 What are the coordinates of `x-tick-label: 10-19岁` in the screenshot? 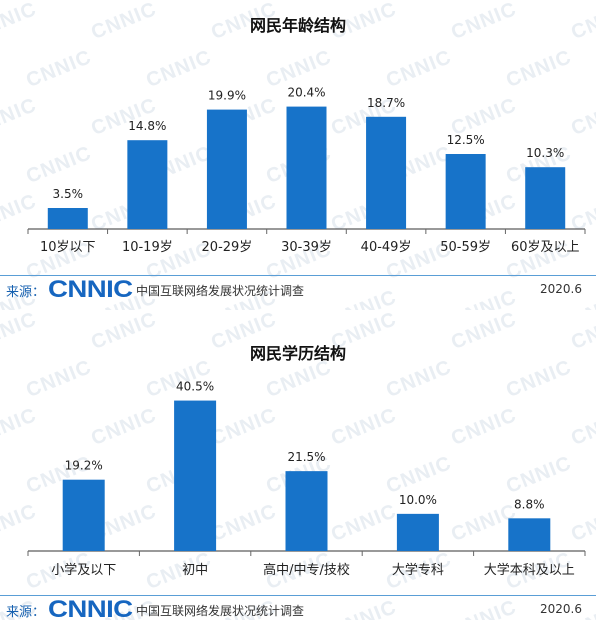 It's located at (147, 247).